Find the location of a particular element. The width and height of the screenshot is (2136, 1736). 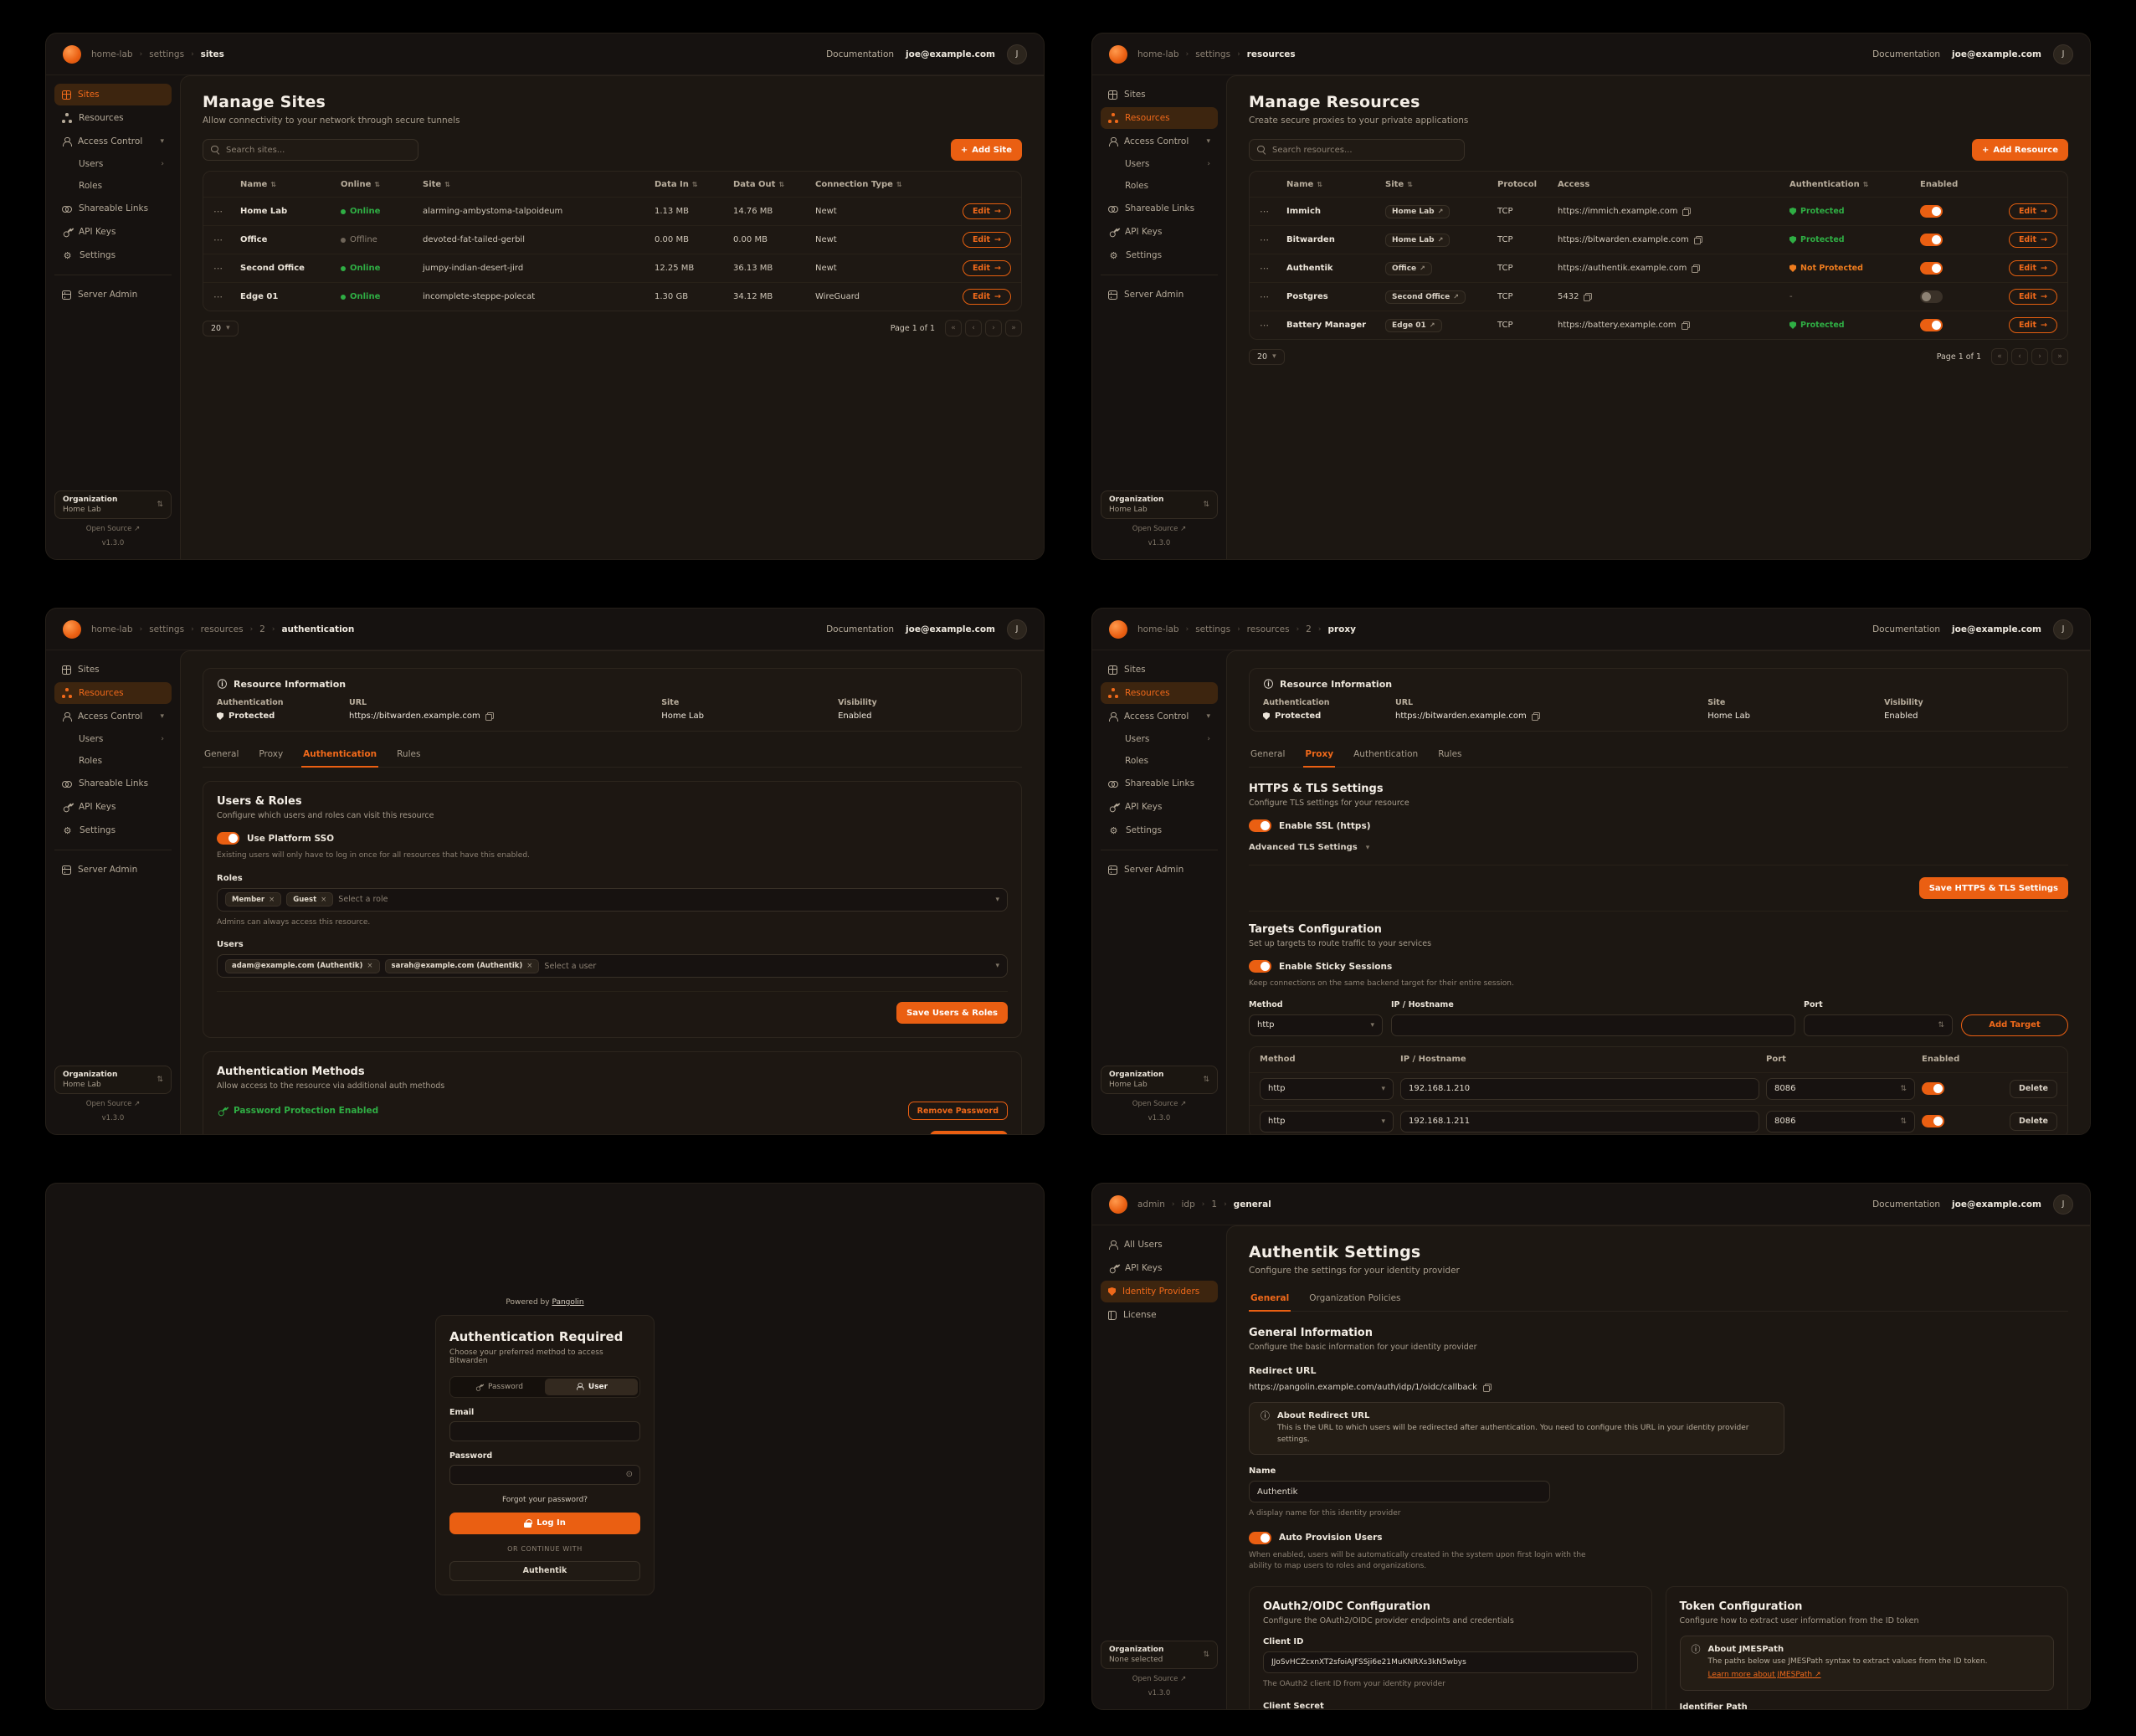

advanced-tls-toggle: Advanced TLS Settings ▾ is located at coordinates (1309, 847).